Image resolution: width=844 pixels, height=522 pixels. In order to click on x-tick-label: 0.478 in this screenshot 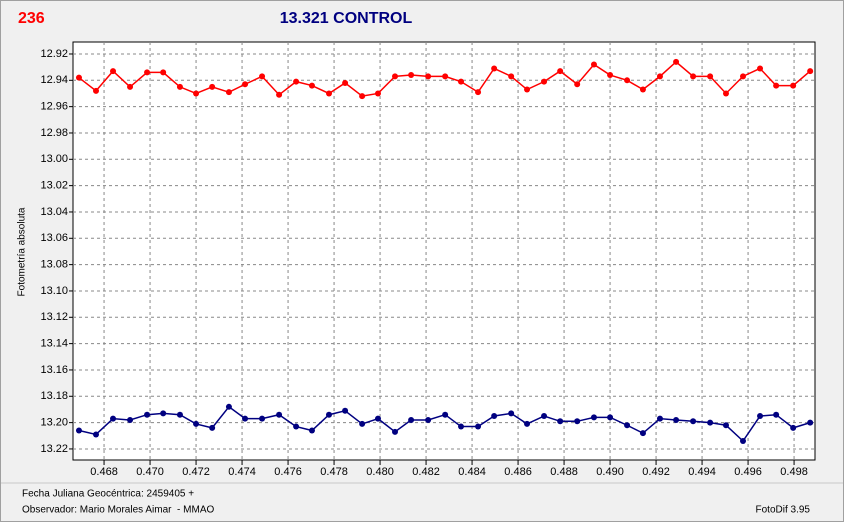, I will do `click(334, 472)`.